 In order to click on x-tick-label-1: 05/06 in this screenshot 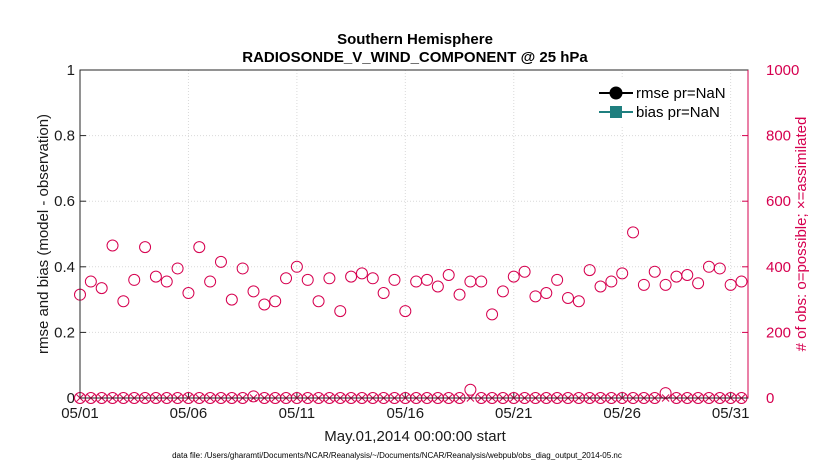, I will do `click(189, 413)`.